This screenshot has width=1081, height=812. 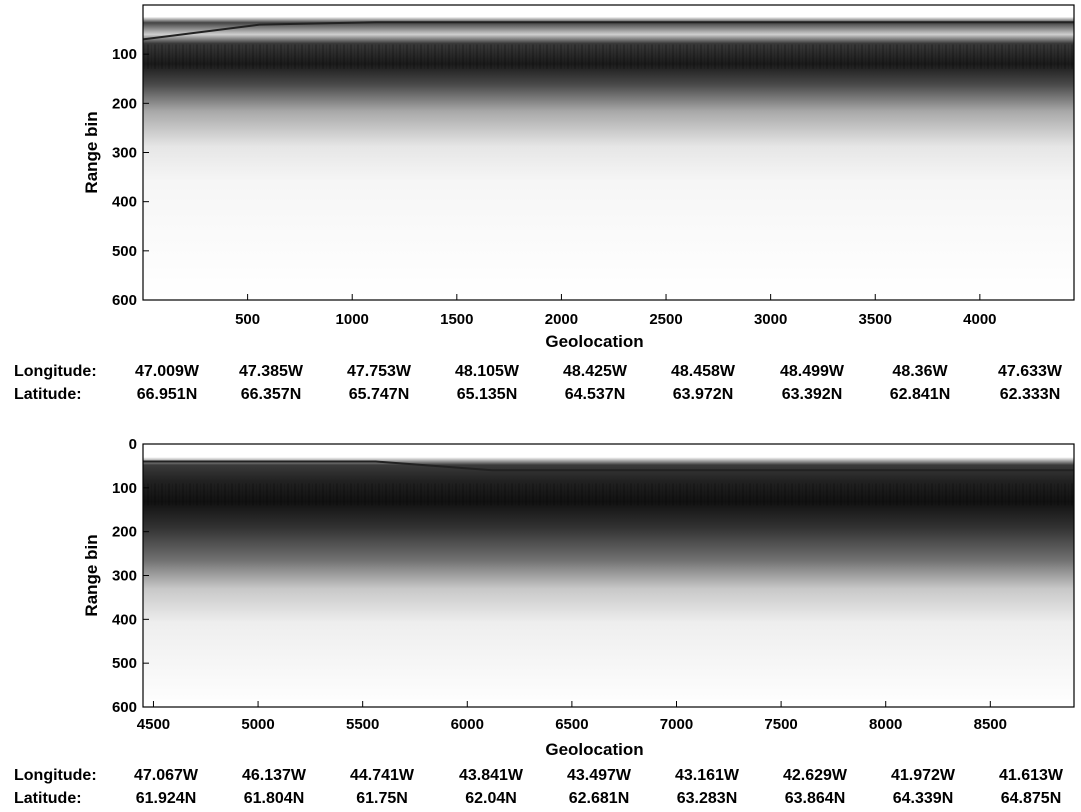 What do you see at coordinates (1030, 394) in the screenshot?
I see `latitude-value: 62.333N` at bounding box center [1030, 394].